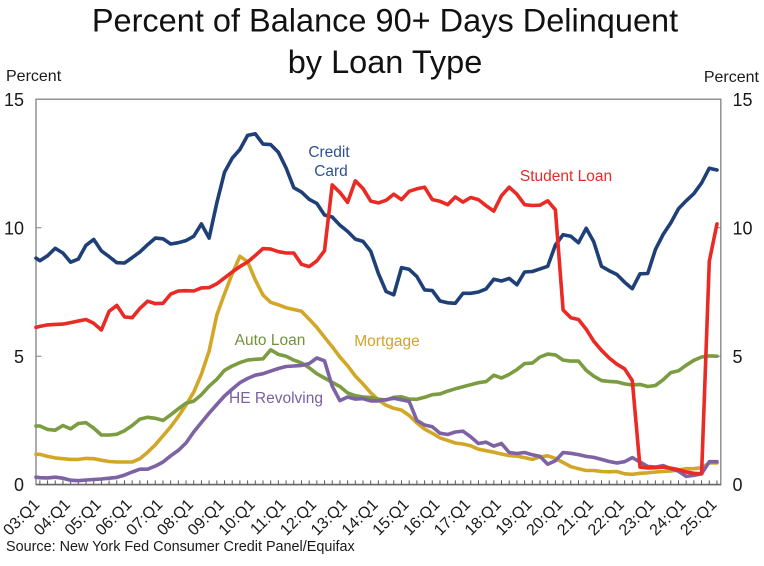 This screenshot has width=764, height=566. Describe the element at coordinates (276, 398) in the screenshot. I see `svg-text: HE Revolving` at that location.